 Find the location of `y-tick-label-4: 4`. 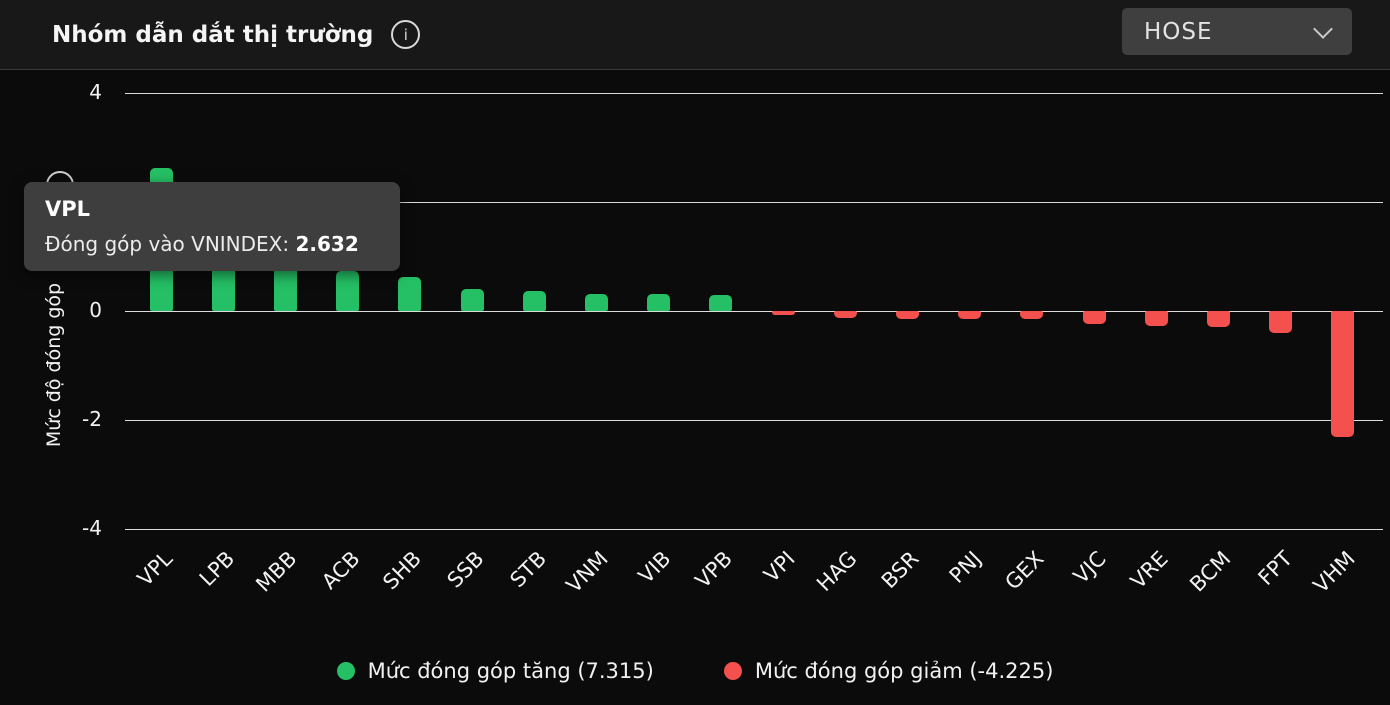

y-tick-label-4: 4 is located at coordinates (95, 92).